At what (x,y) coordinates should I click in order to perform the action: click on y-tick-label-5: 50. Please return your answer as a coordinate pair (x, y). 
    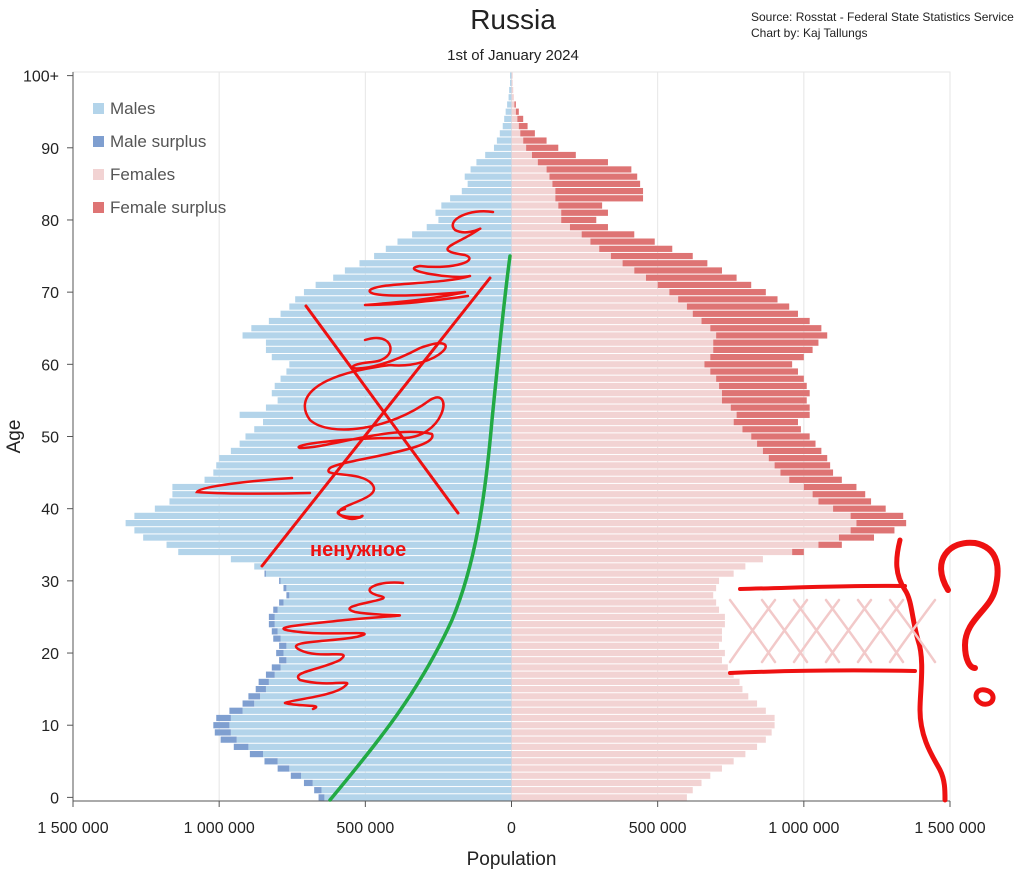
    Looking at the image, I should click on (50, 438).